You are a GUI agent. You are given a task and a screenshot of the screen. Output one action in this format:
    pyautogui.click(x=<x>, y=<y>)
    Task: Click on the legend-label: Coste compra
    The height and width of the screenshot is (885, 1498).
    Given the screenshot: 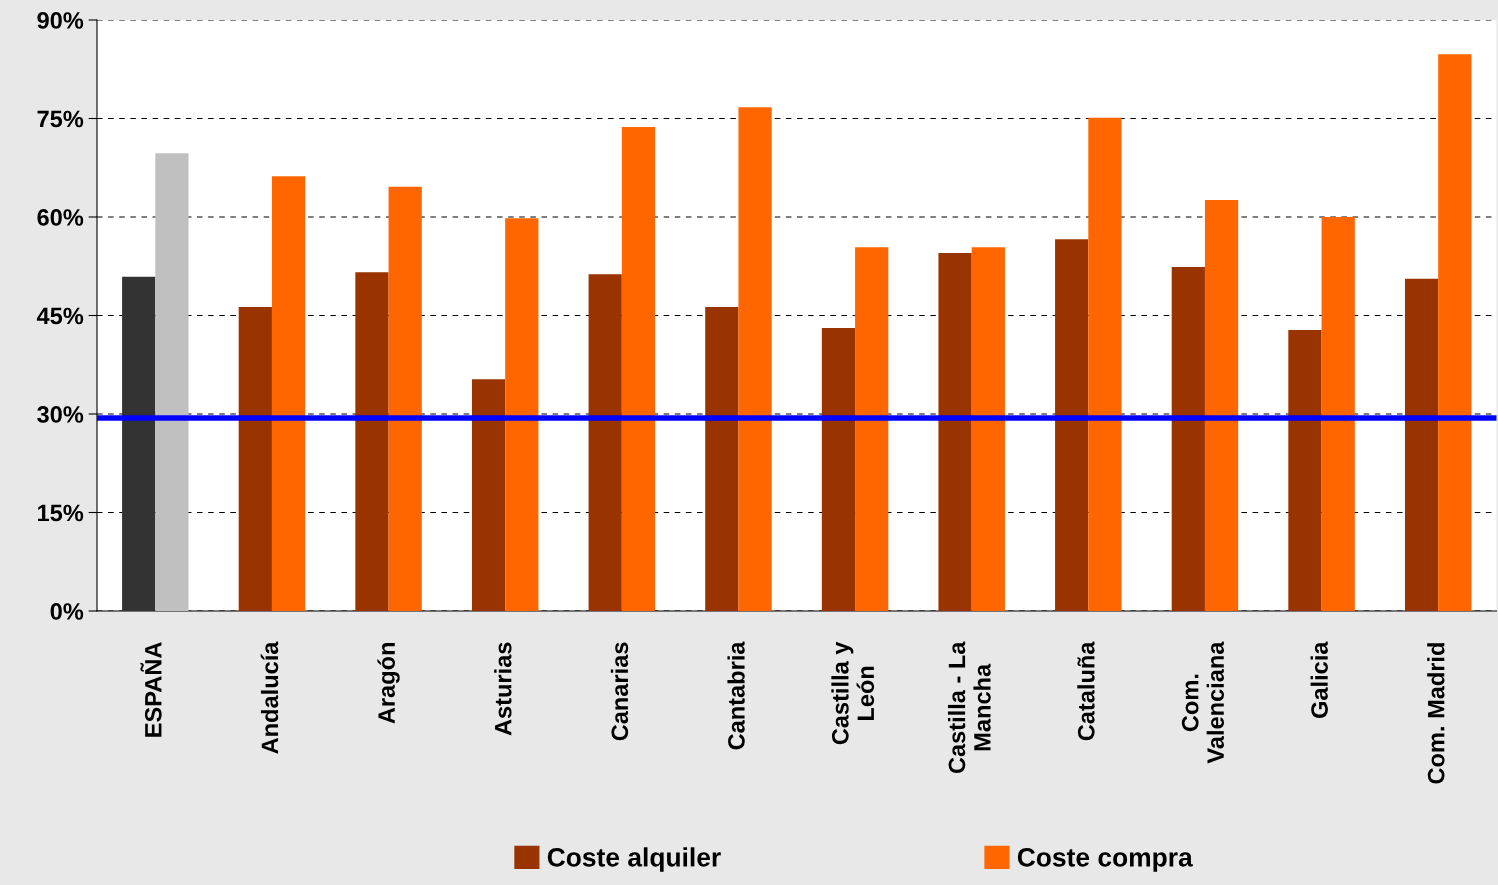 What is the action you would take?
    pyautogui.click(x=1105, y=859)
    